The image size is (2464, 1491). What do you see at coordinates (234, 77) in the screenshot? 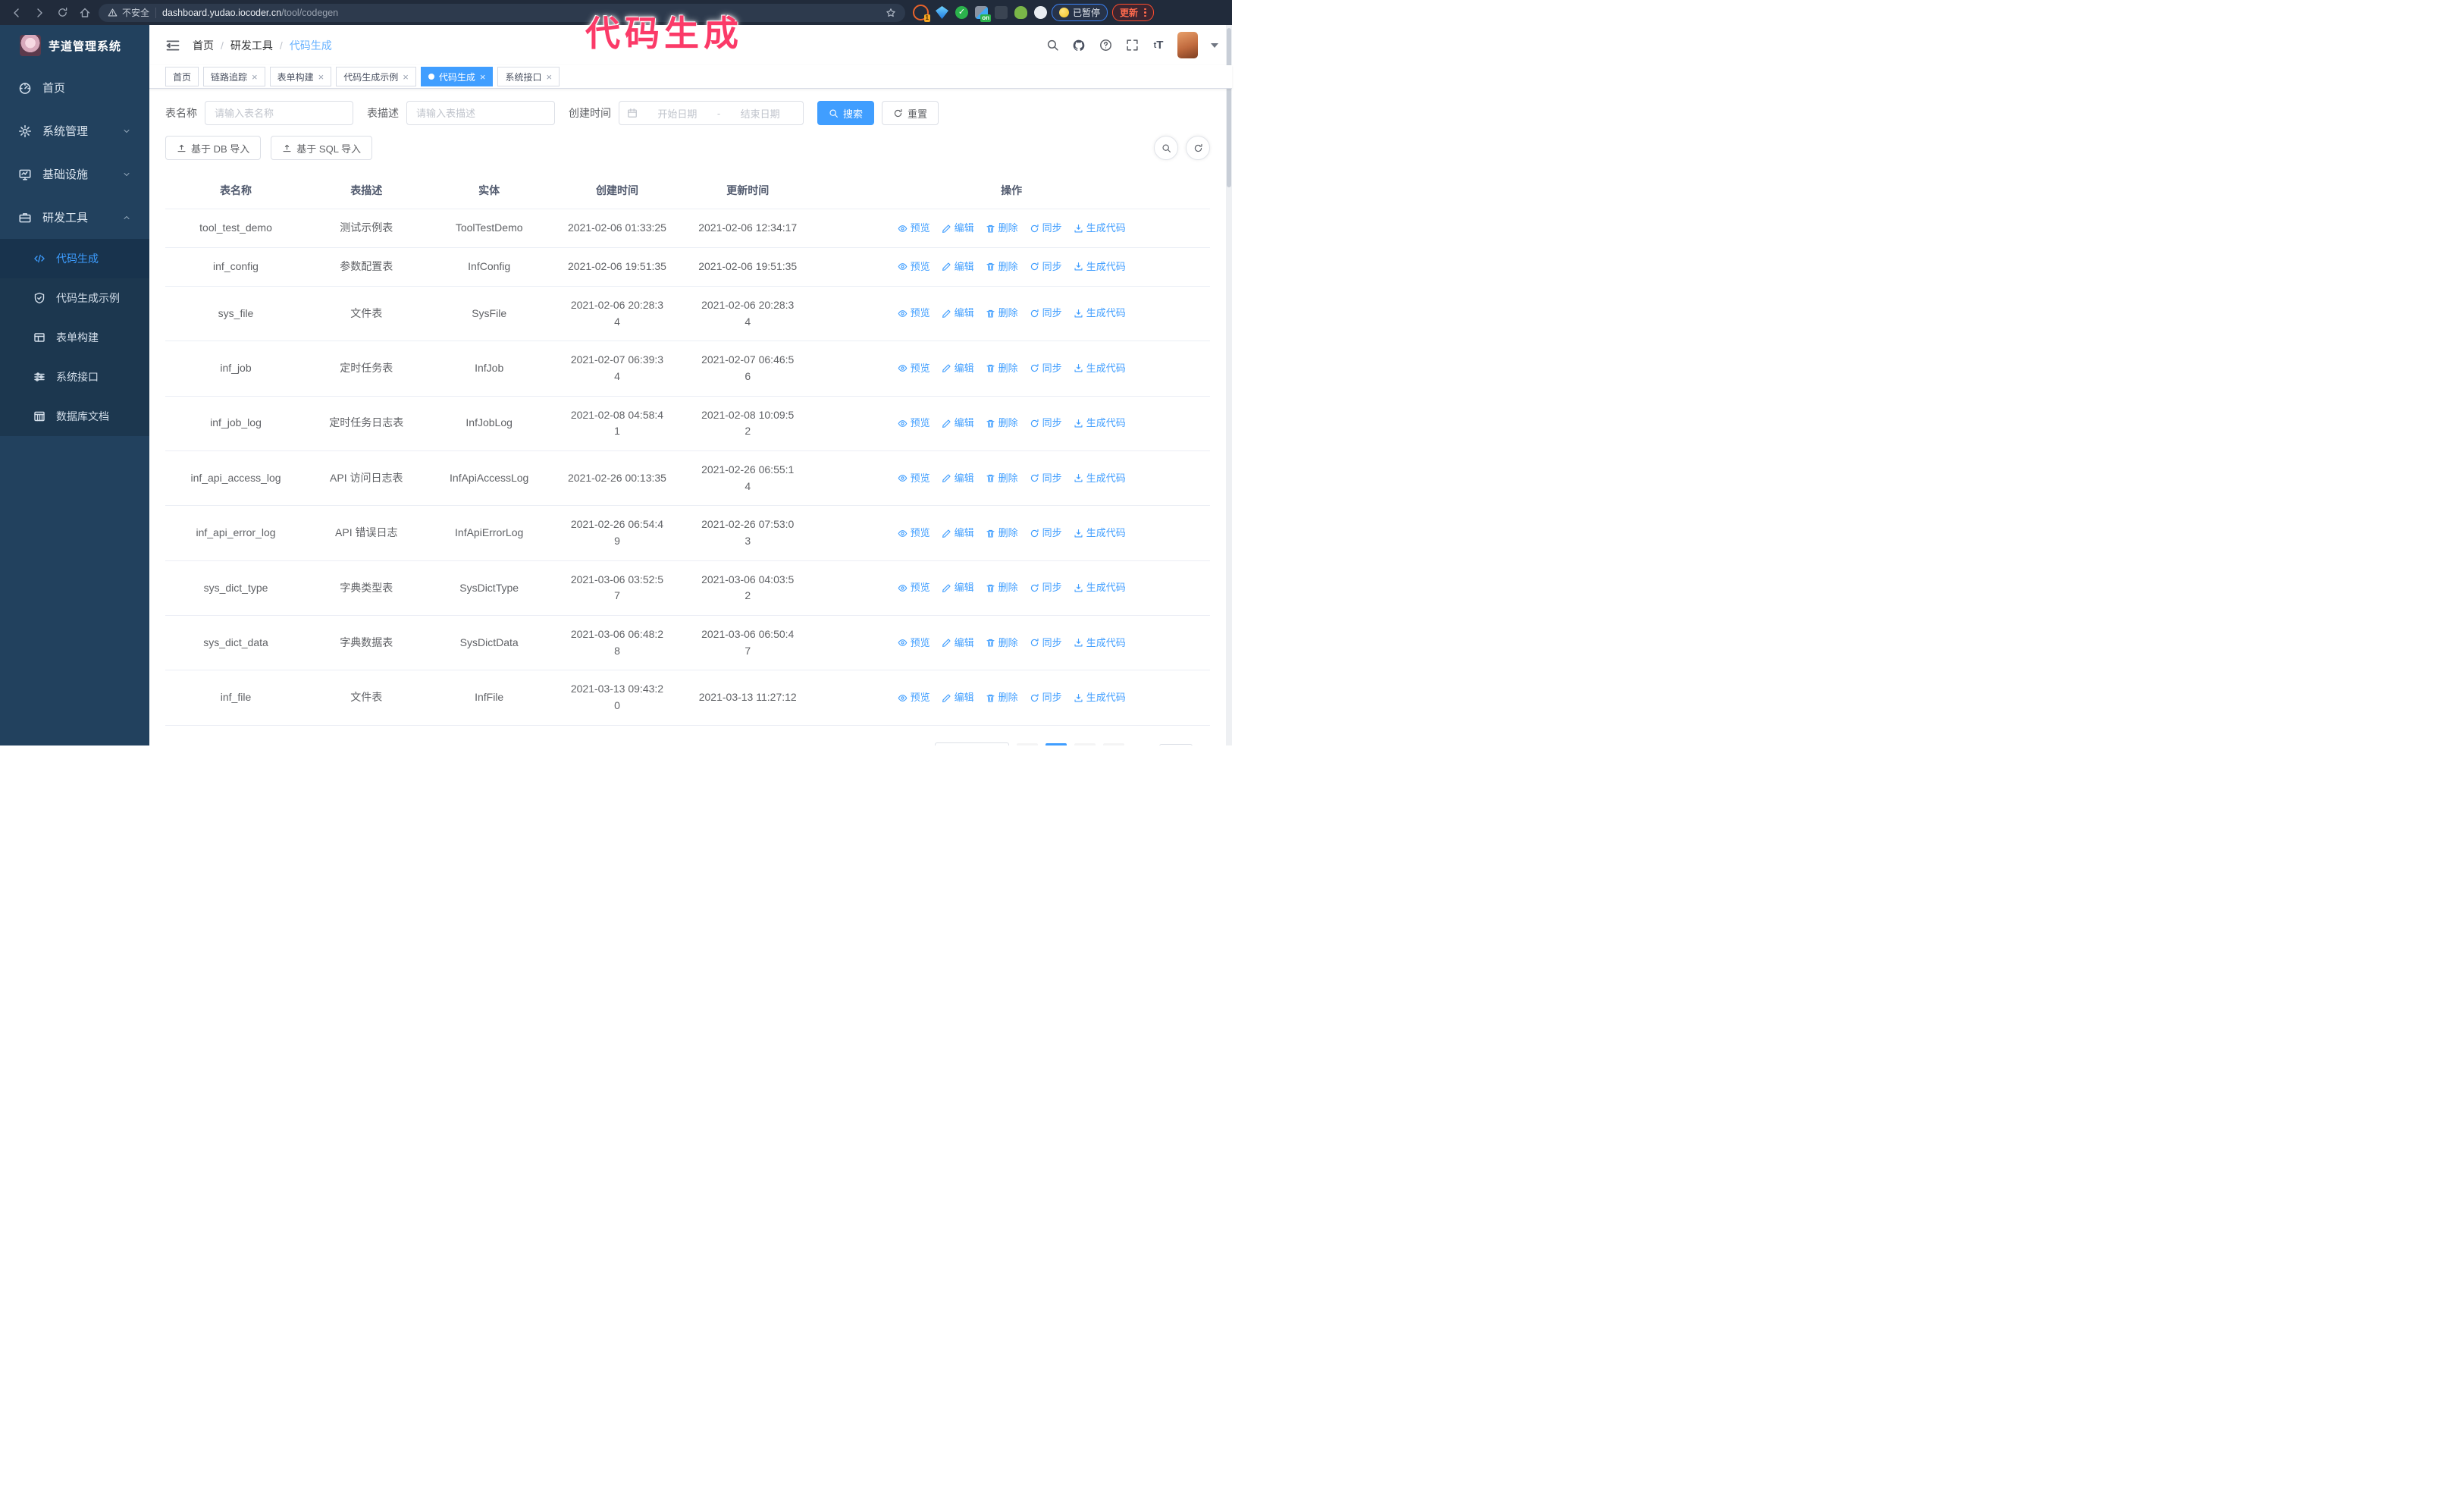
I see `tab: 链路追踪 ×` at bounding box center [234, 77].